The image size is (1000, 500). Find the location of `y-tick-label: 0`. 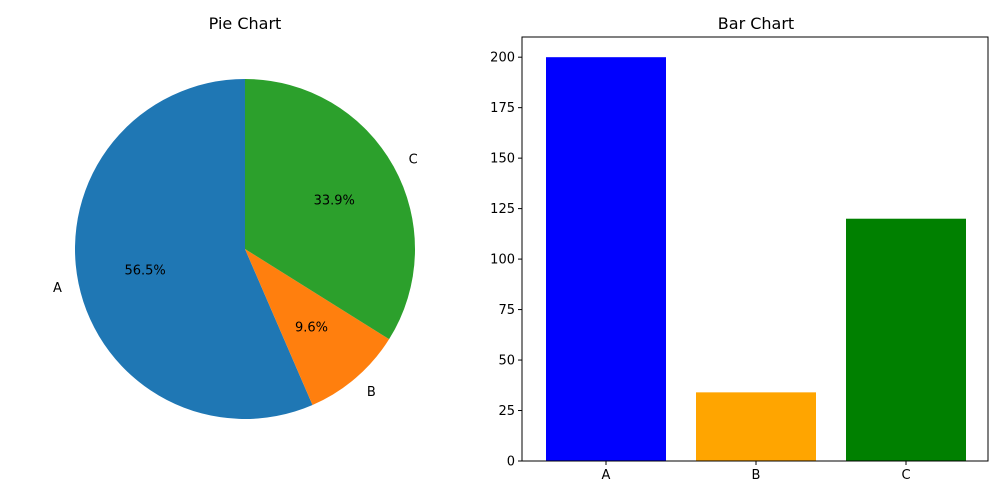

y-tick-label: 0 is located at coordinates (511, 462).